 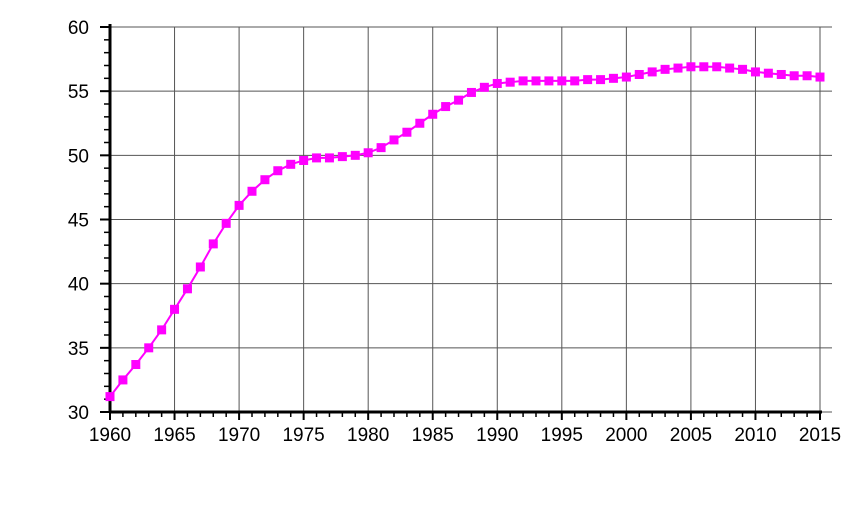 What do you see at coordinates (174, 435) in the screenshot?
I see `x-tick-label: 1965` at bounding box center [174, 435].